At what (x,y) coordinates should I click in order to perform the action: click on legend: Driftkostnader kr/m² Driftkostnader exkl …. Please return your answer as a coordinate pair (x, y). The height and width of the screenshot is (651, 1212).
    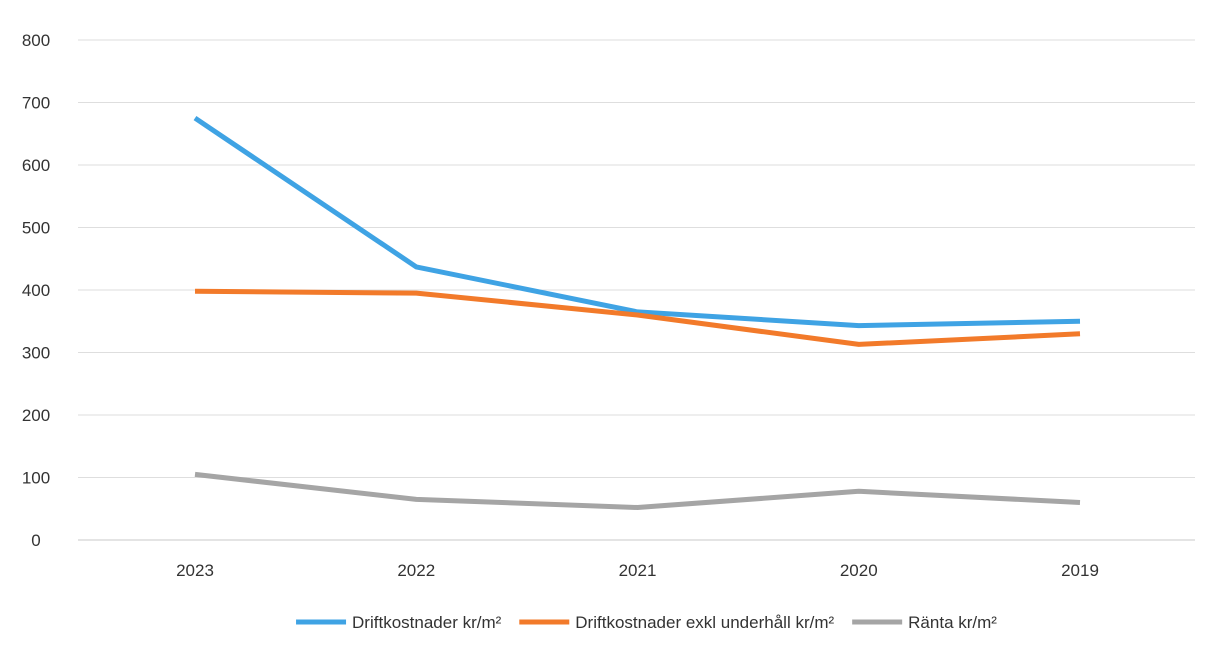
    Looking at the image, I should click on (646, 622).